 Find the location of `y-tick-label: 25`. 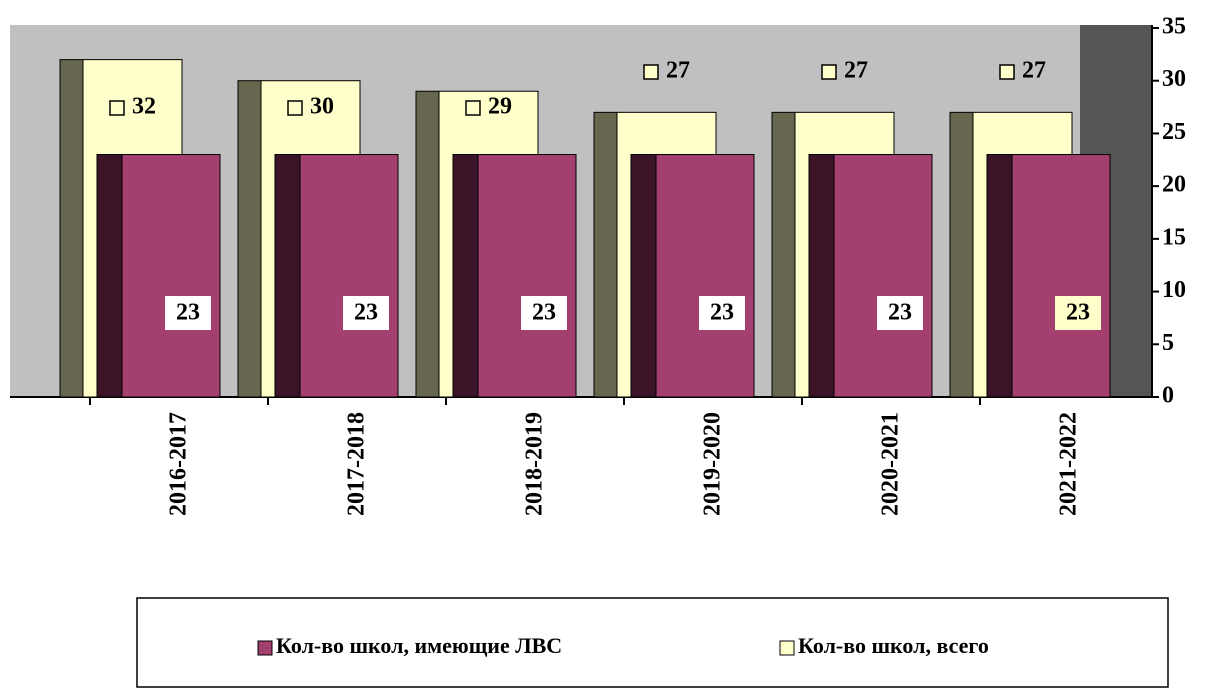

y-tick-label: 25 is located at coordinates (1174, 132).